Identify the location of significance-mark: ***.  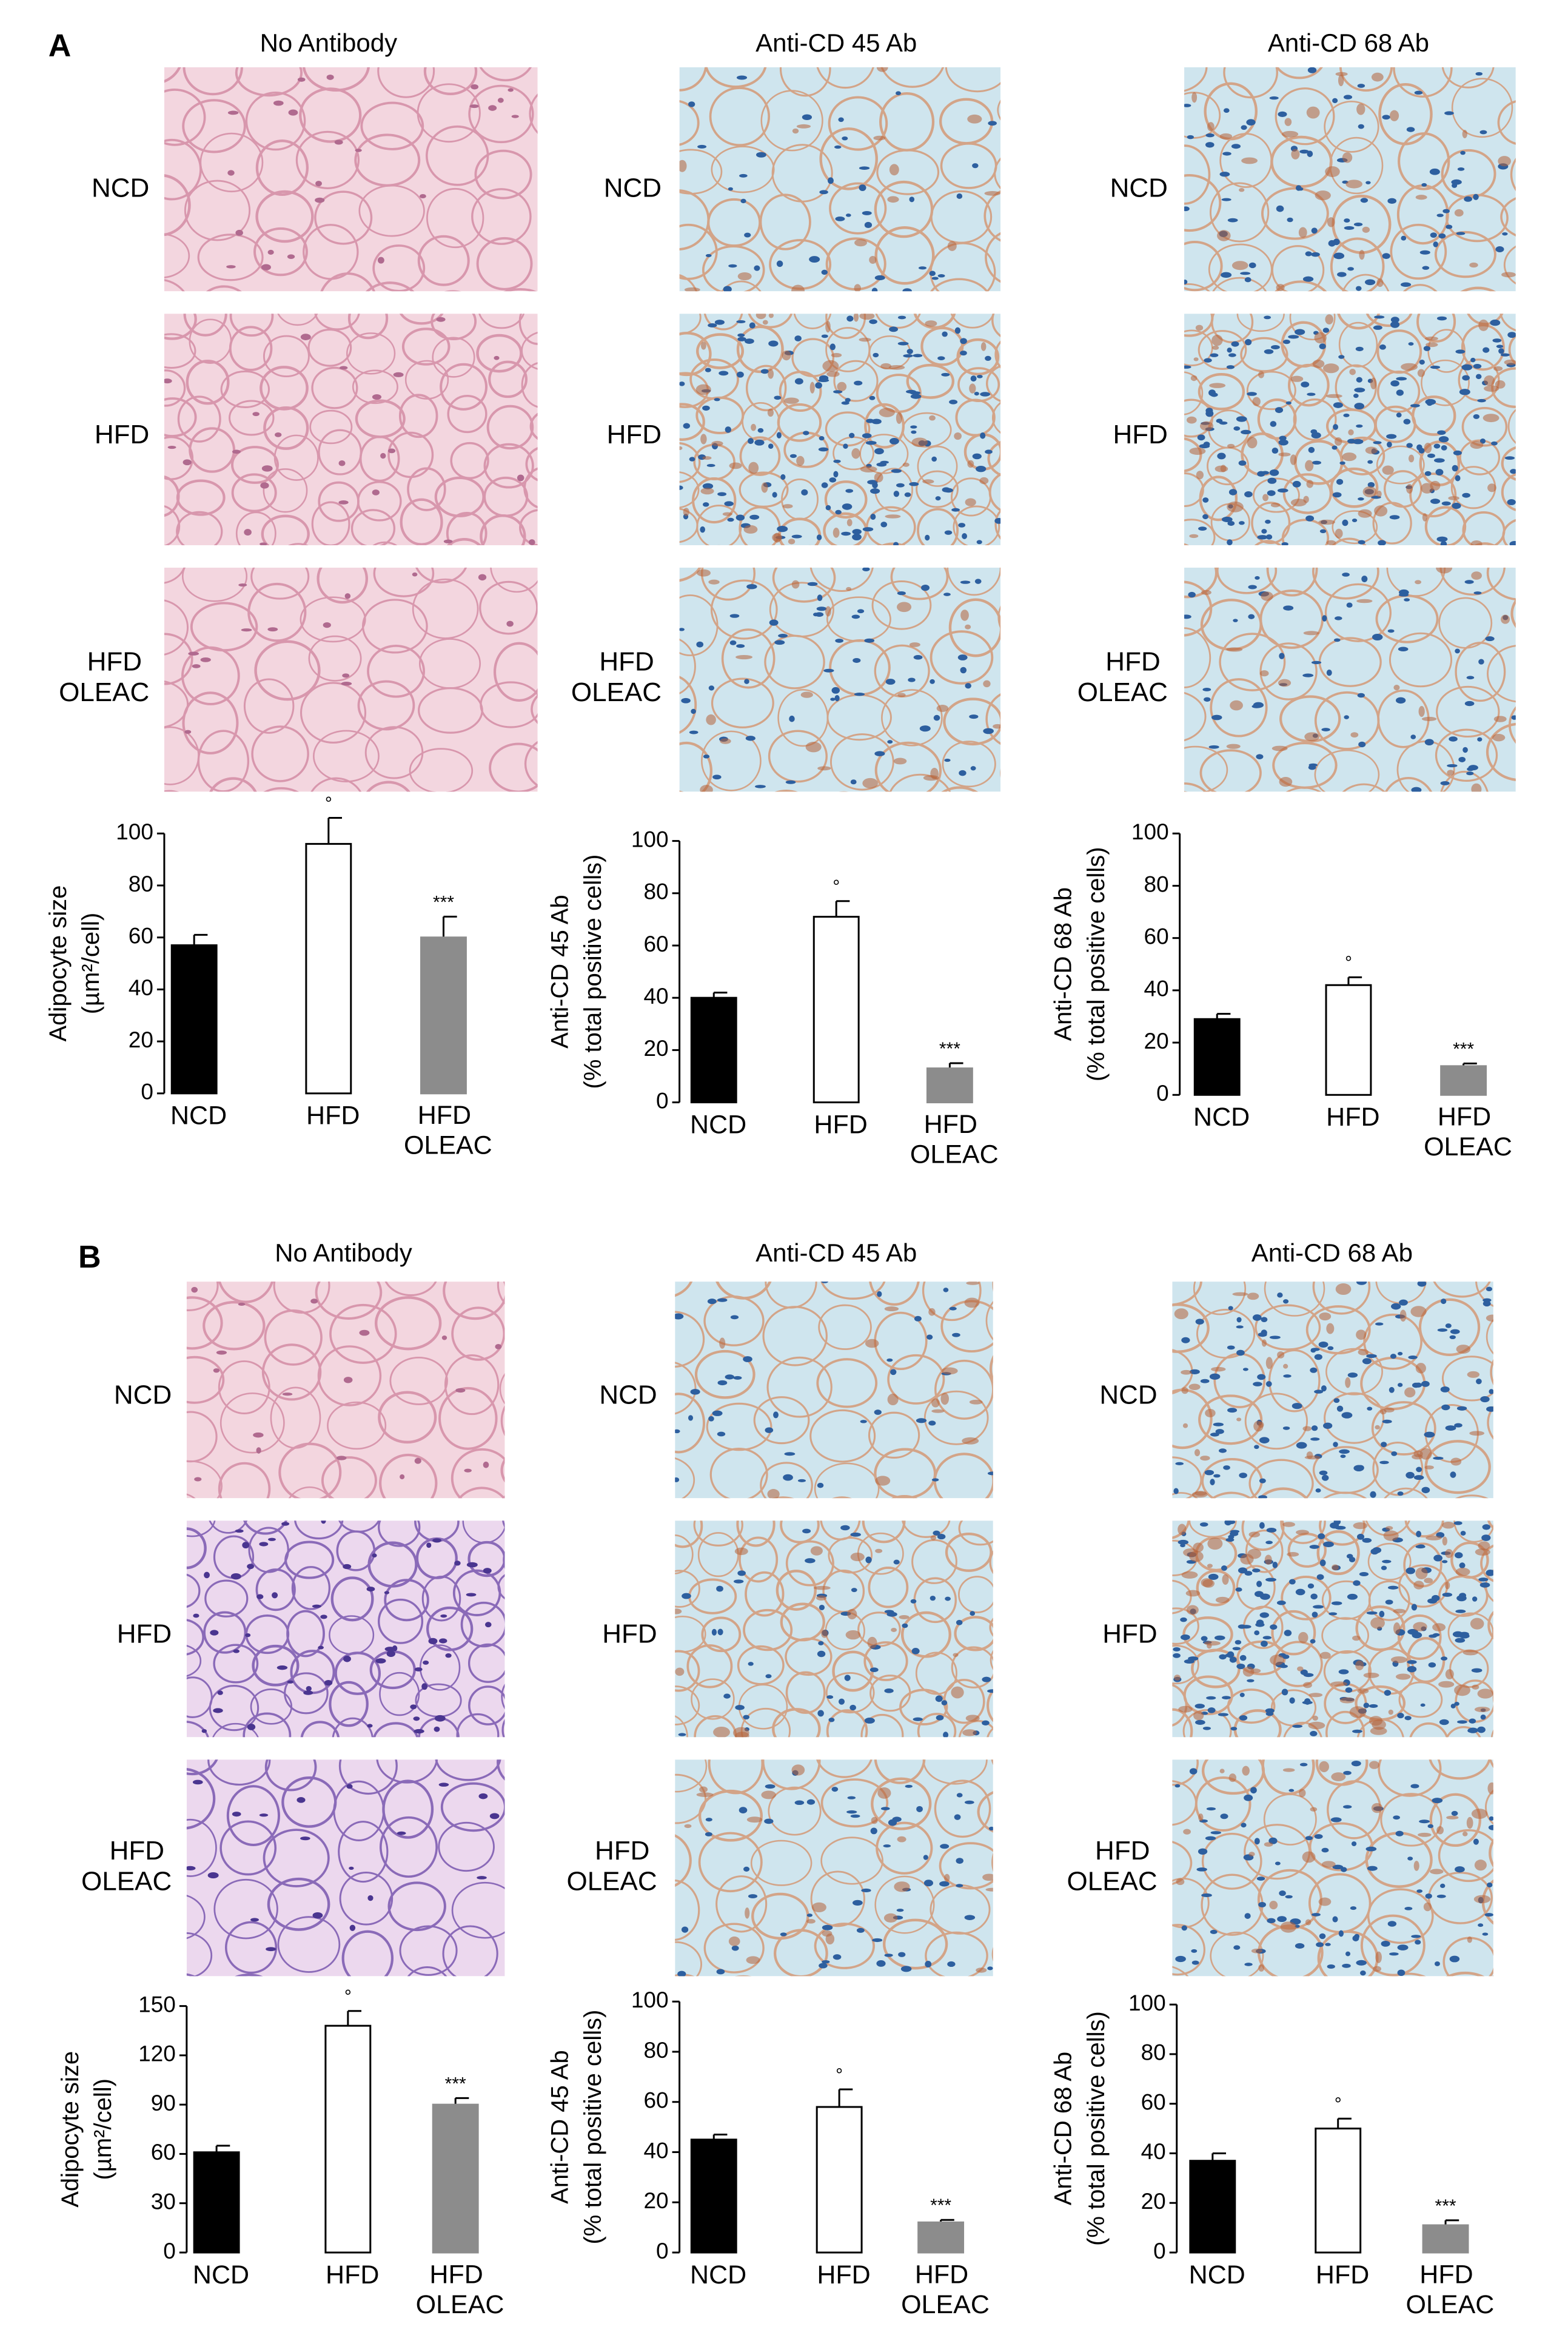
(455, 2084).